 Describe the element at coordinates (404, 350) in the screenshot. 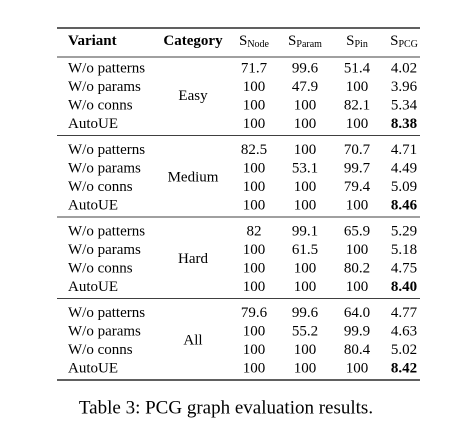

I see `score: 5.02` at that location.